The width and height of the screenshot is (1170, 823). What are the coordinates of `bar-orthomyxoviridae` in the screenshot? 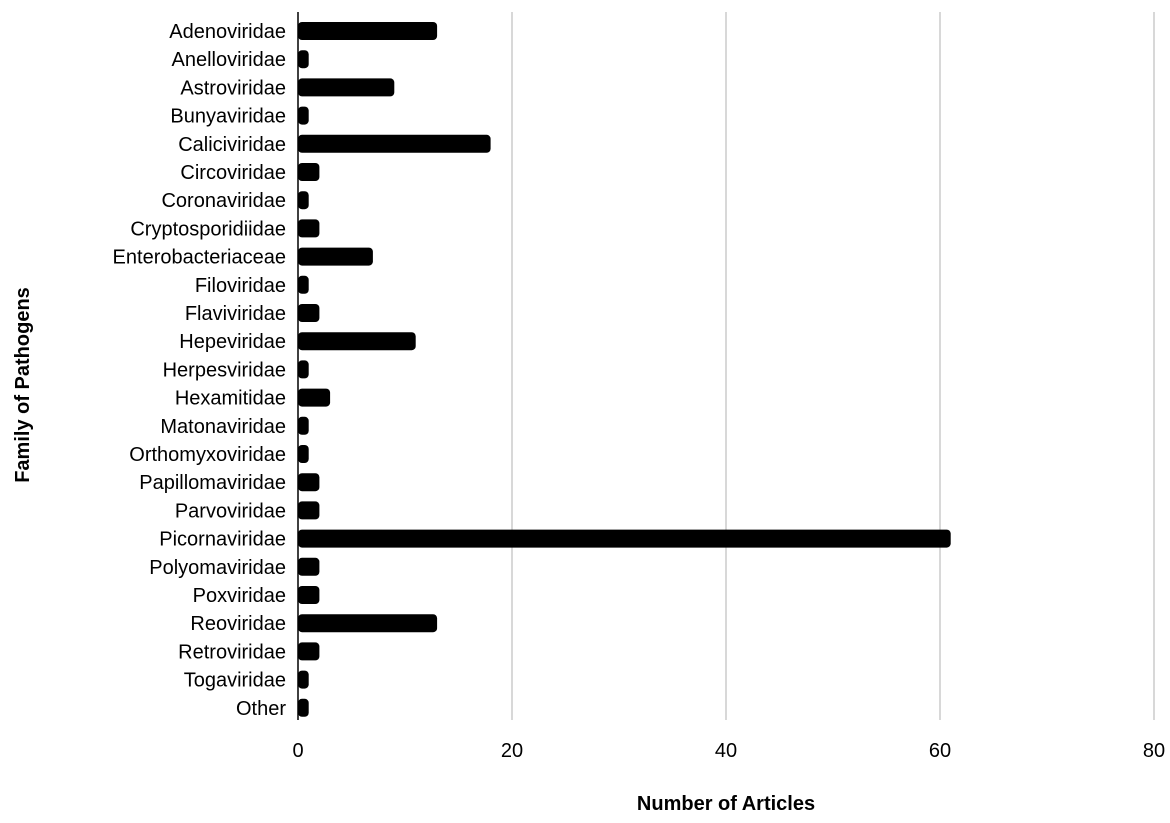 It's located at (303, 454).